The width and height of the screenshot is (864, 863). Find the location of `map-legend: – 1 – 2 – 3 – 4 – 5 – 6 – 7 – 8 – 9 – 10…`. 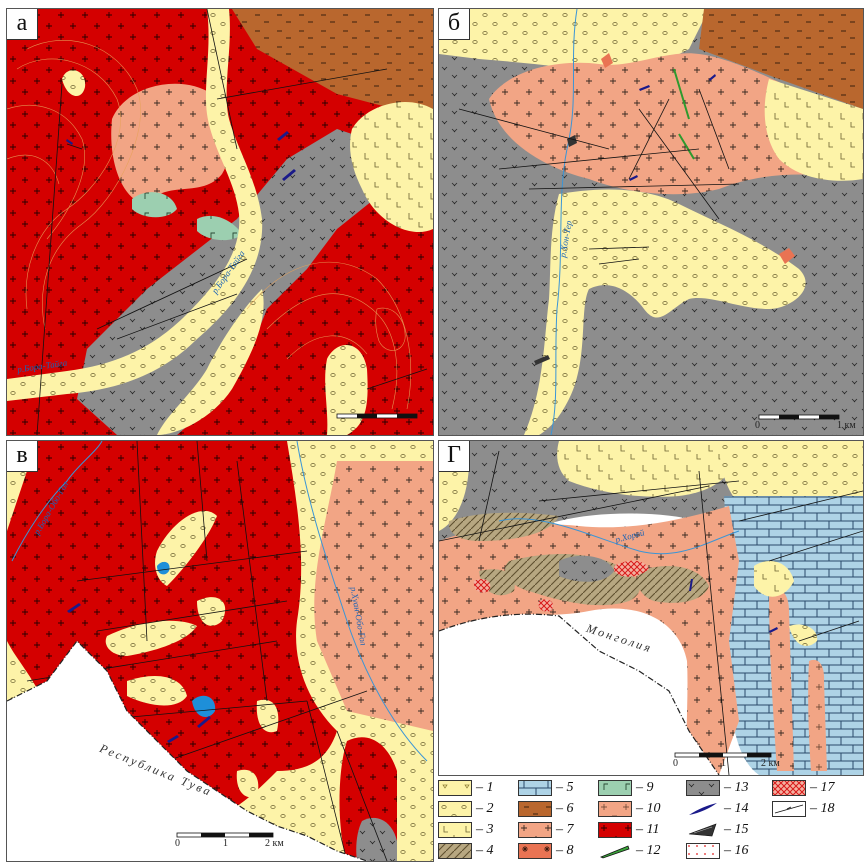

map-legend: – 1 – 2 – 3 – 4 – 5 – 6 – 7 – 8 – 9 – 10… is located at coordinates (650, 820).